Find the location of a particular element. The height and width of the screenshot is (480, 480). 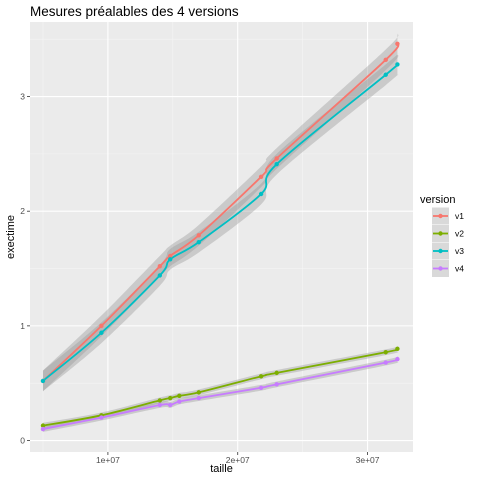

legend-point-v3 is located at coordinates (440, 251).